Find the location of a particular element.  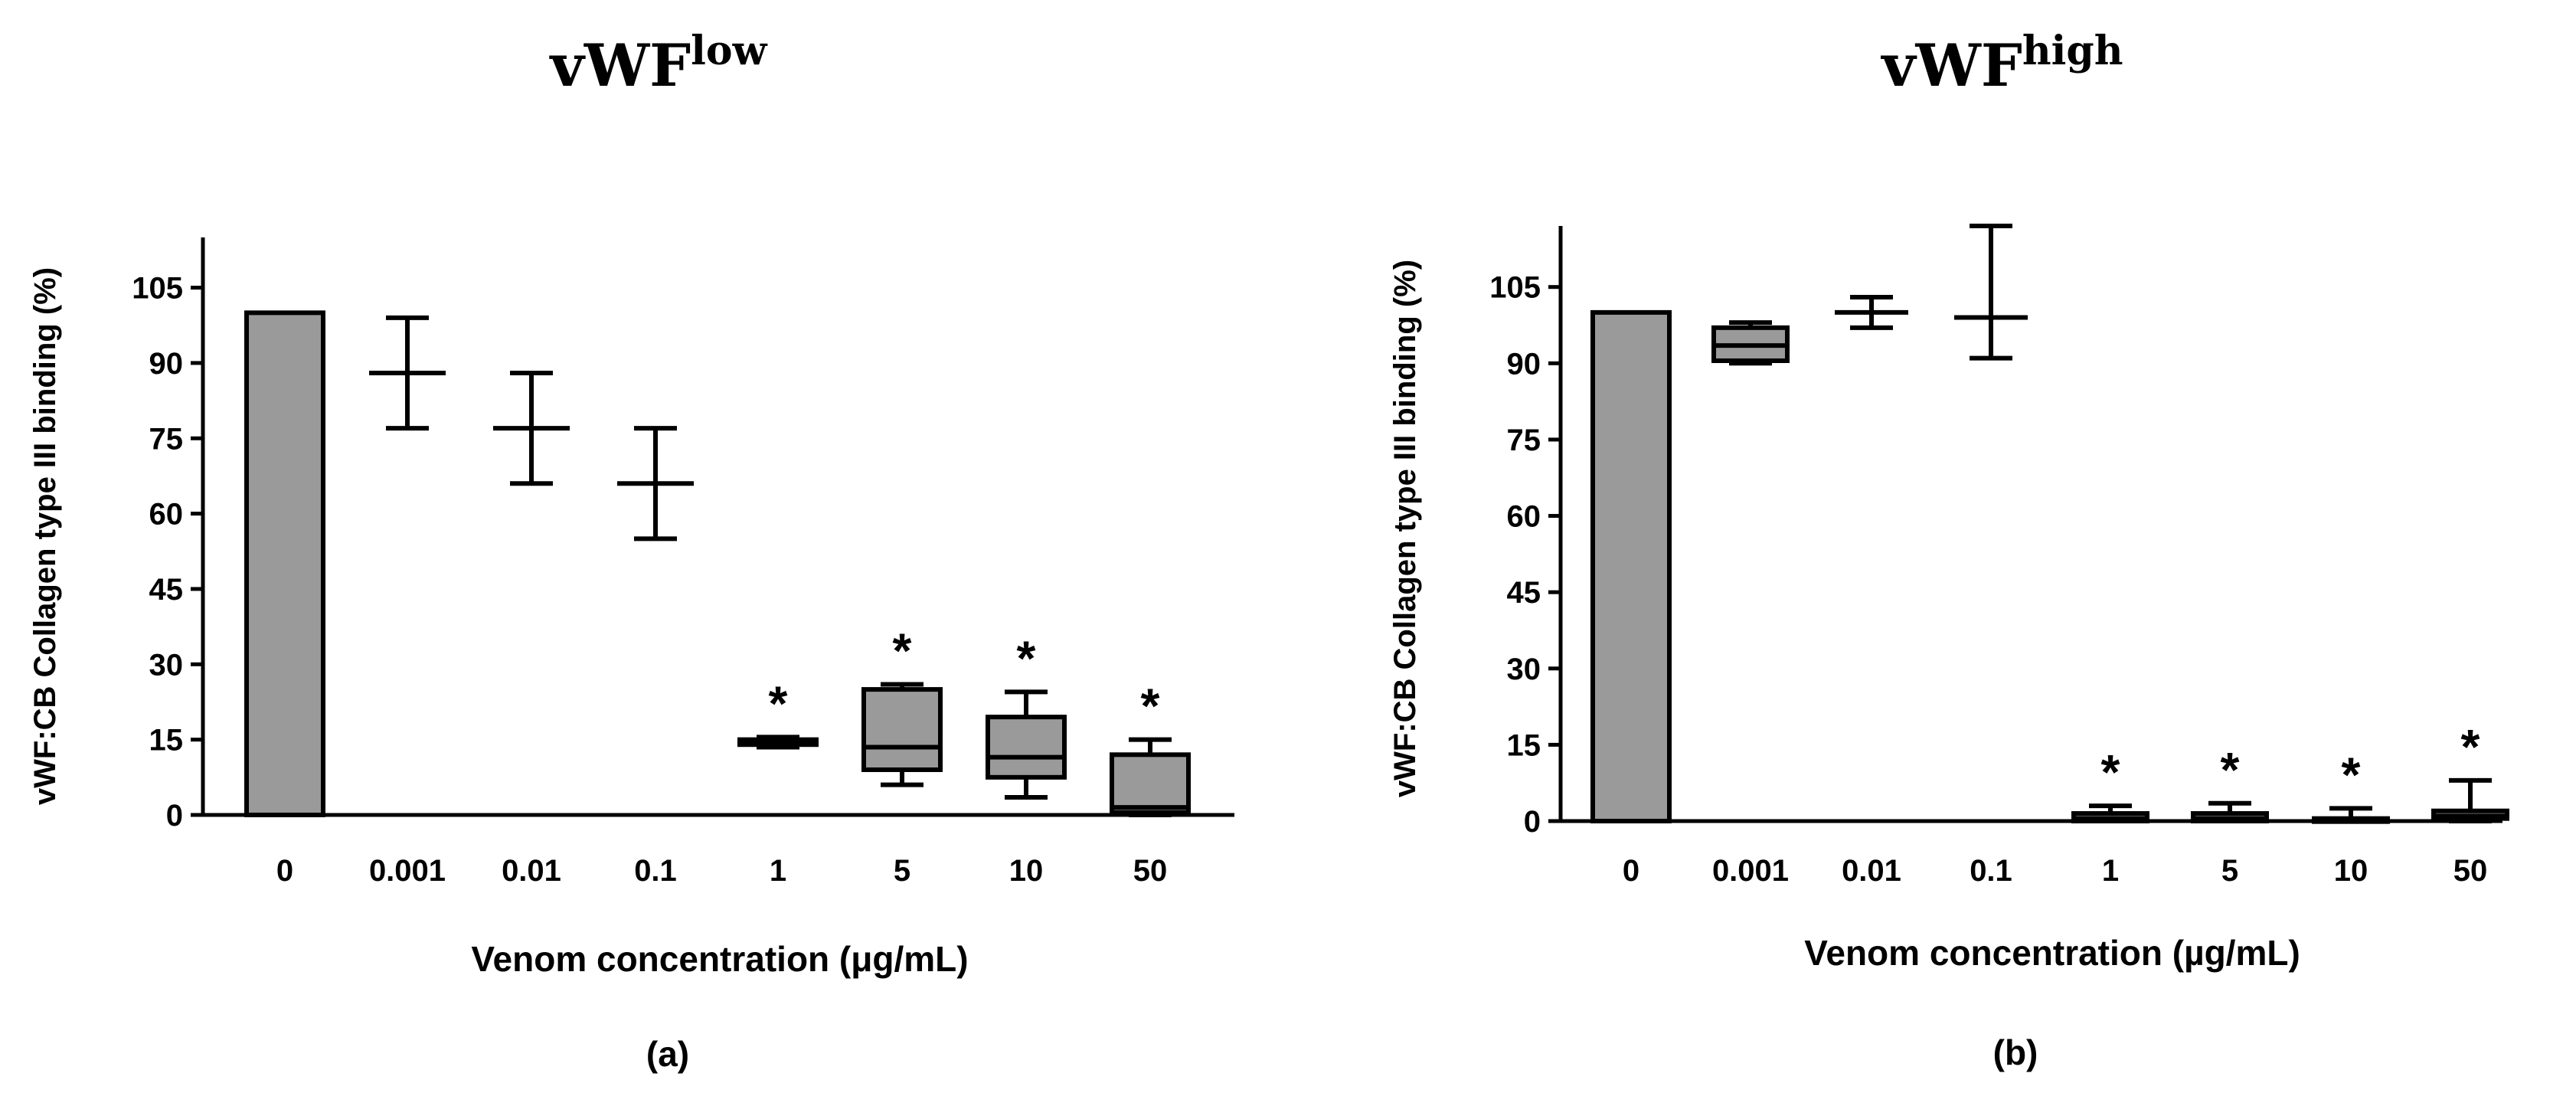

chart-title: vWFlow is located at coordinates (658, 64).